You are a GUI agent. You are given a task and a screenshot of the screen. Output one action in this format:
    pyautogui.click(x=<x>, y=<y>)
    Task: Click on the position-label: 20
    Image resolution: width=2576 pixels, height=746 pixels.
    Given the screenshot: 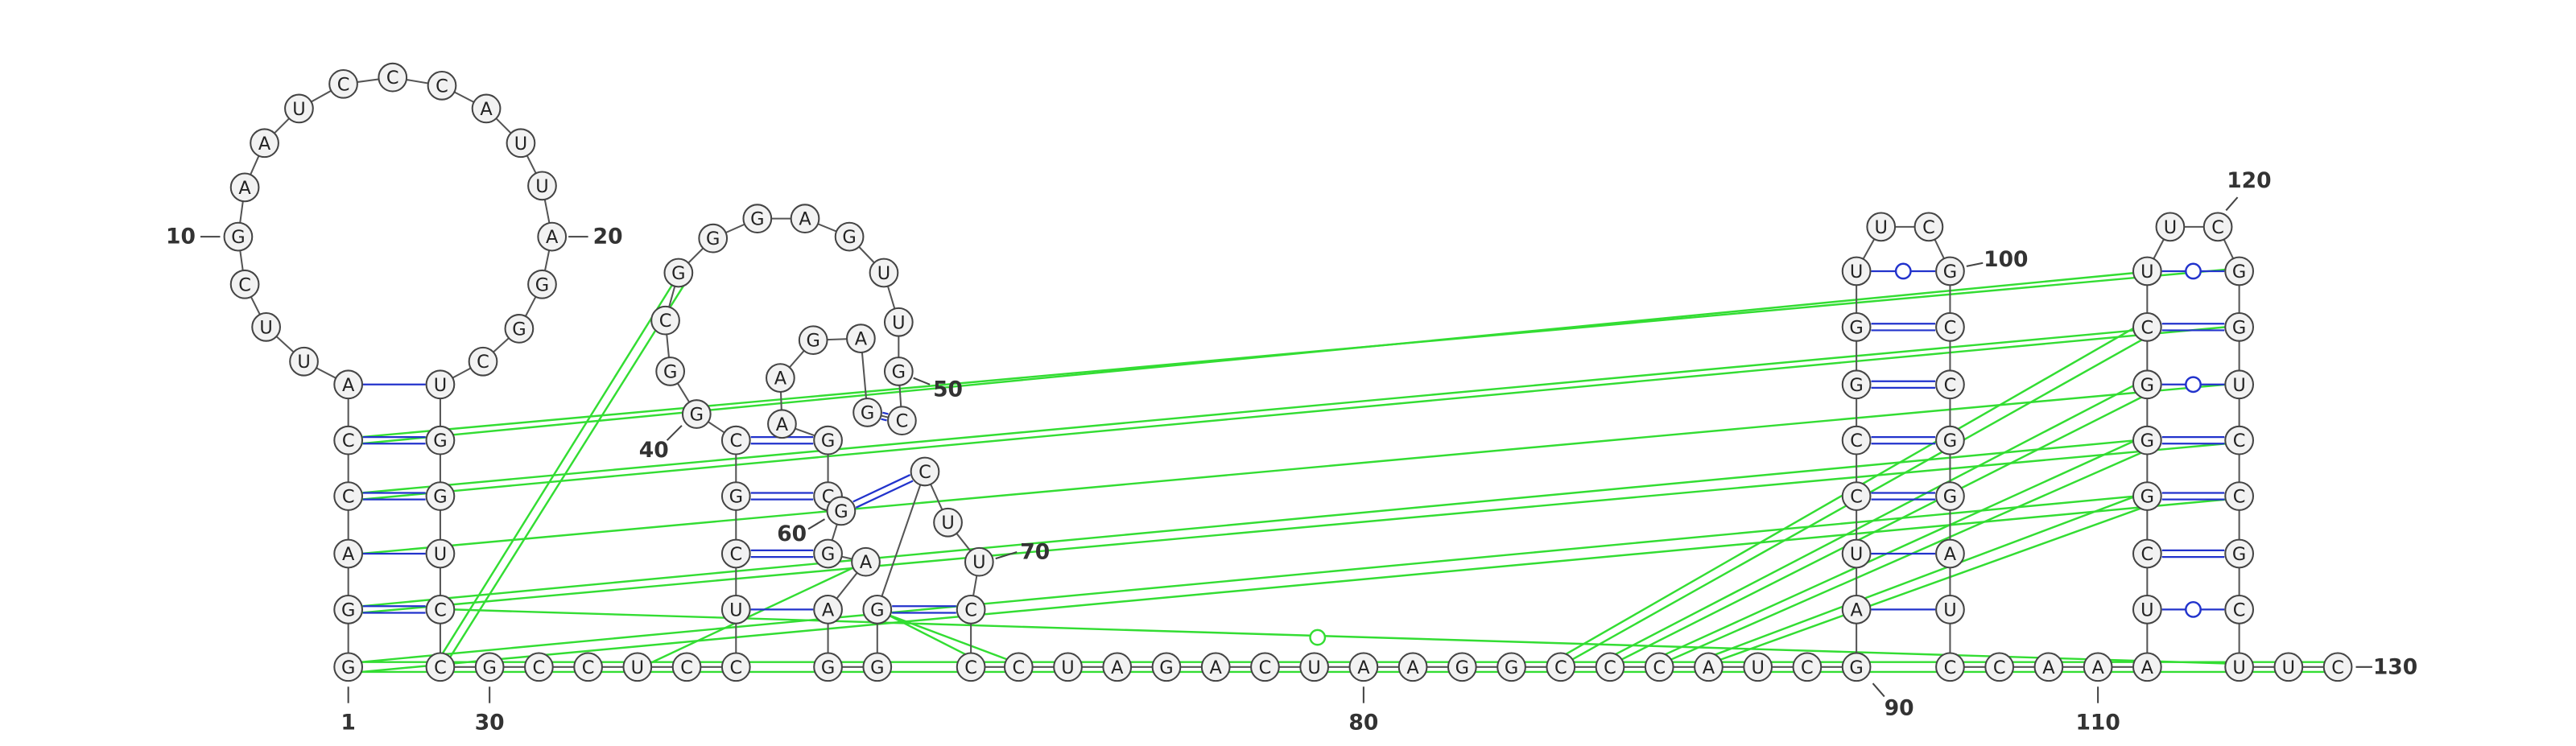 What is the action you would take?
    pyautogui.click(x=608, y=237)
    